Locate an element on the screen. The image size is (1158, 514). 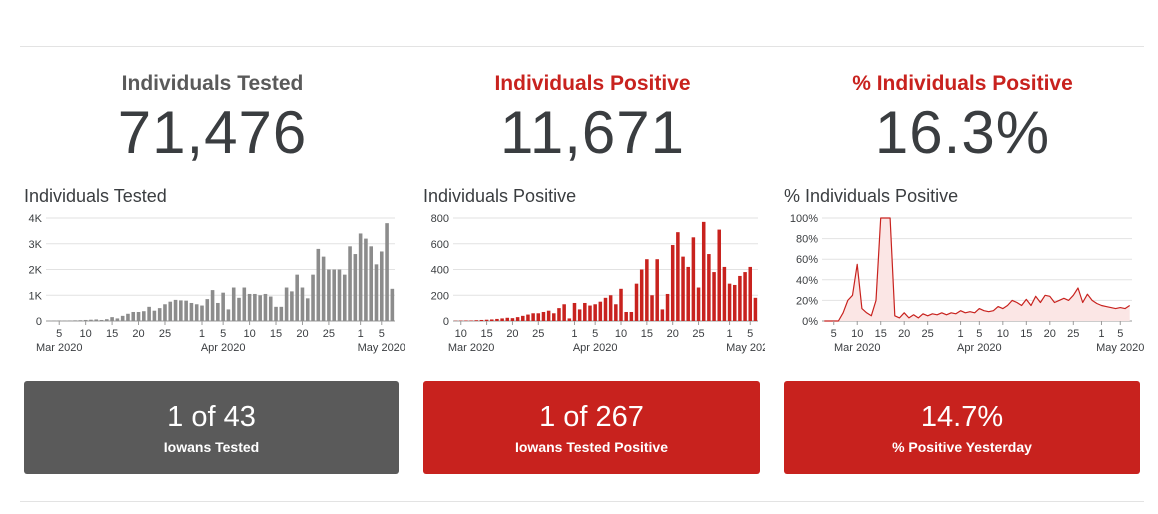
y-tick-label: 800 is located at coordinates (440, 219).